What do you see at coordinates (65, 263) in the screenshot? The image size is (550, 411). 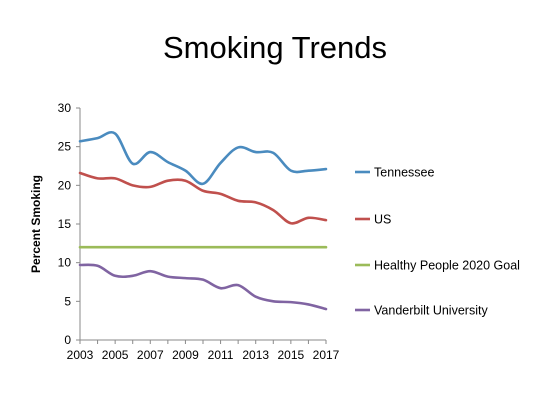 I see `y-tick-label: 10` at bounding box center [65, 263].